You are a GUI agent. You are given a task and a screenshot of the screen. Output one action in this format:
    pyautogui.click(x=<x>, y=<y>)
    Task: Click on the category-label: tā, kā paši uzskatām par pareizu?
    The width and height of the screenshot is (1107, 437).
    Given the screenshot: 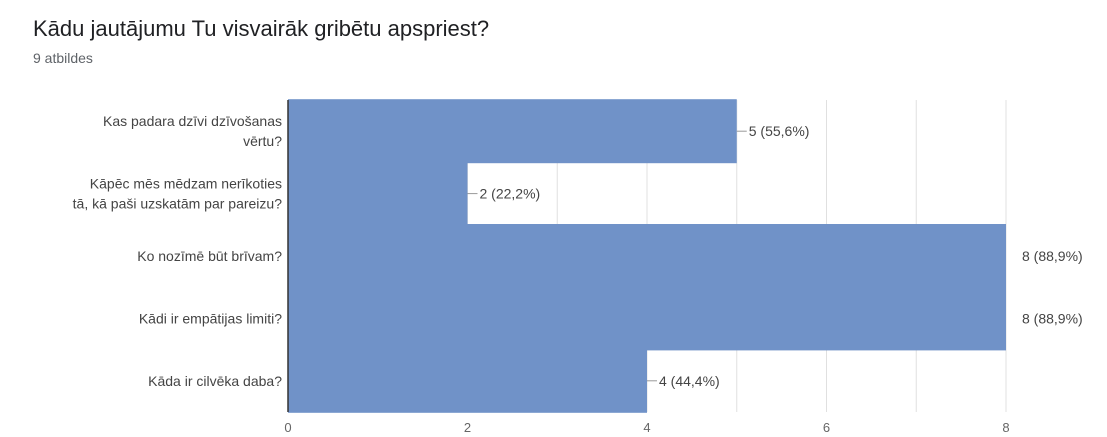 What is the action you would take?
    pyautogui.click(x=178, y=204)
    